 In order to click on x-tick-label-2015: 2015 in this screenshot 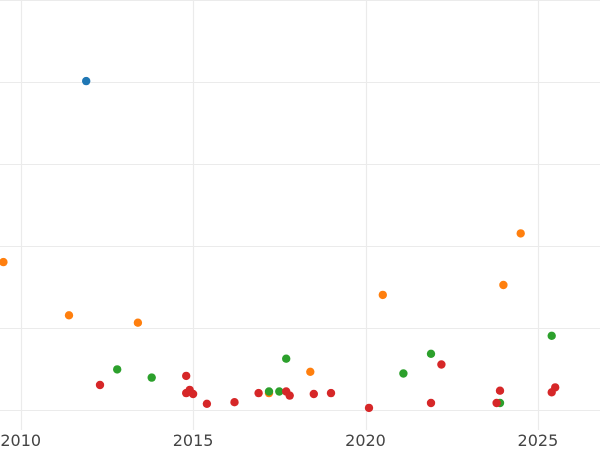, I will do `click(193, 440)`.